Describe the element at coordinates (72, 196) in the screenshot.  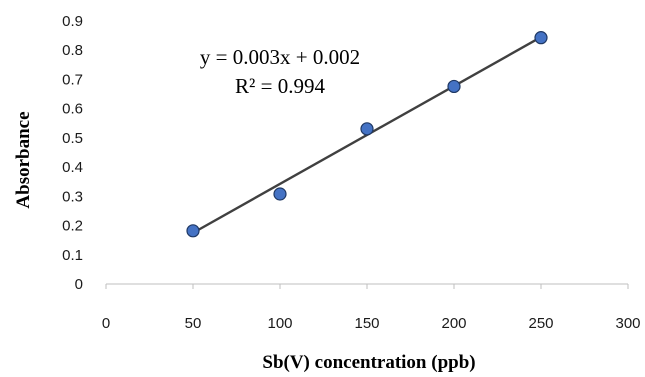
I see `y-tick-label: 0.3` at that location.